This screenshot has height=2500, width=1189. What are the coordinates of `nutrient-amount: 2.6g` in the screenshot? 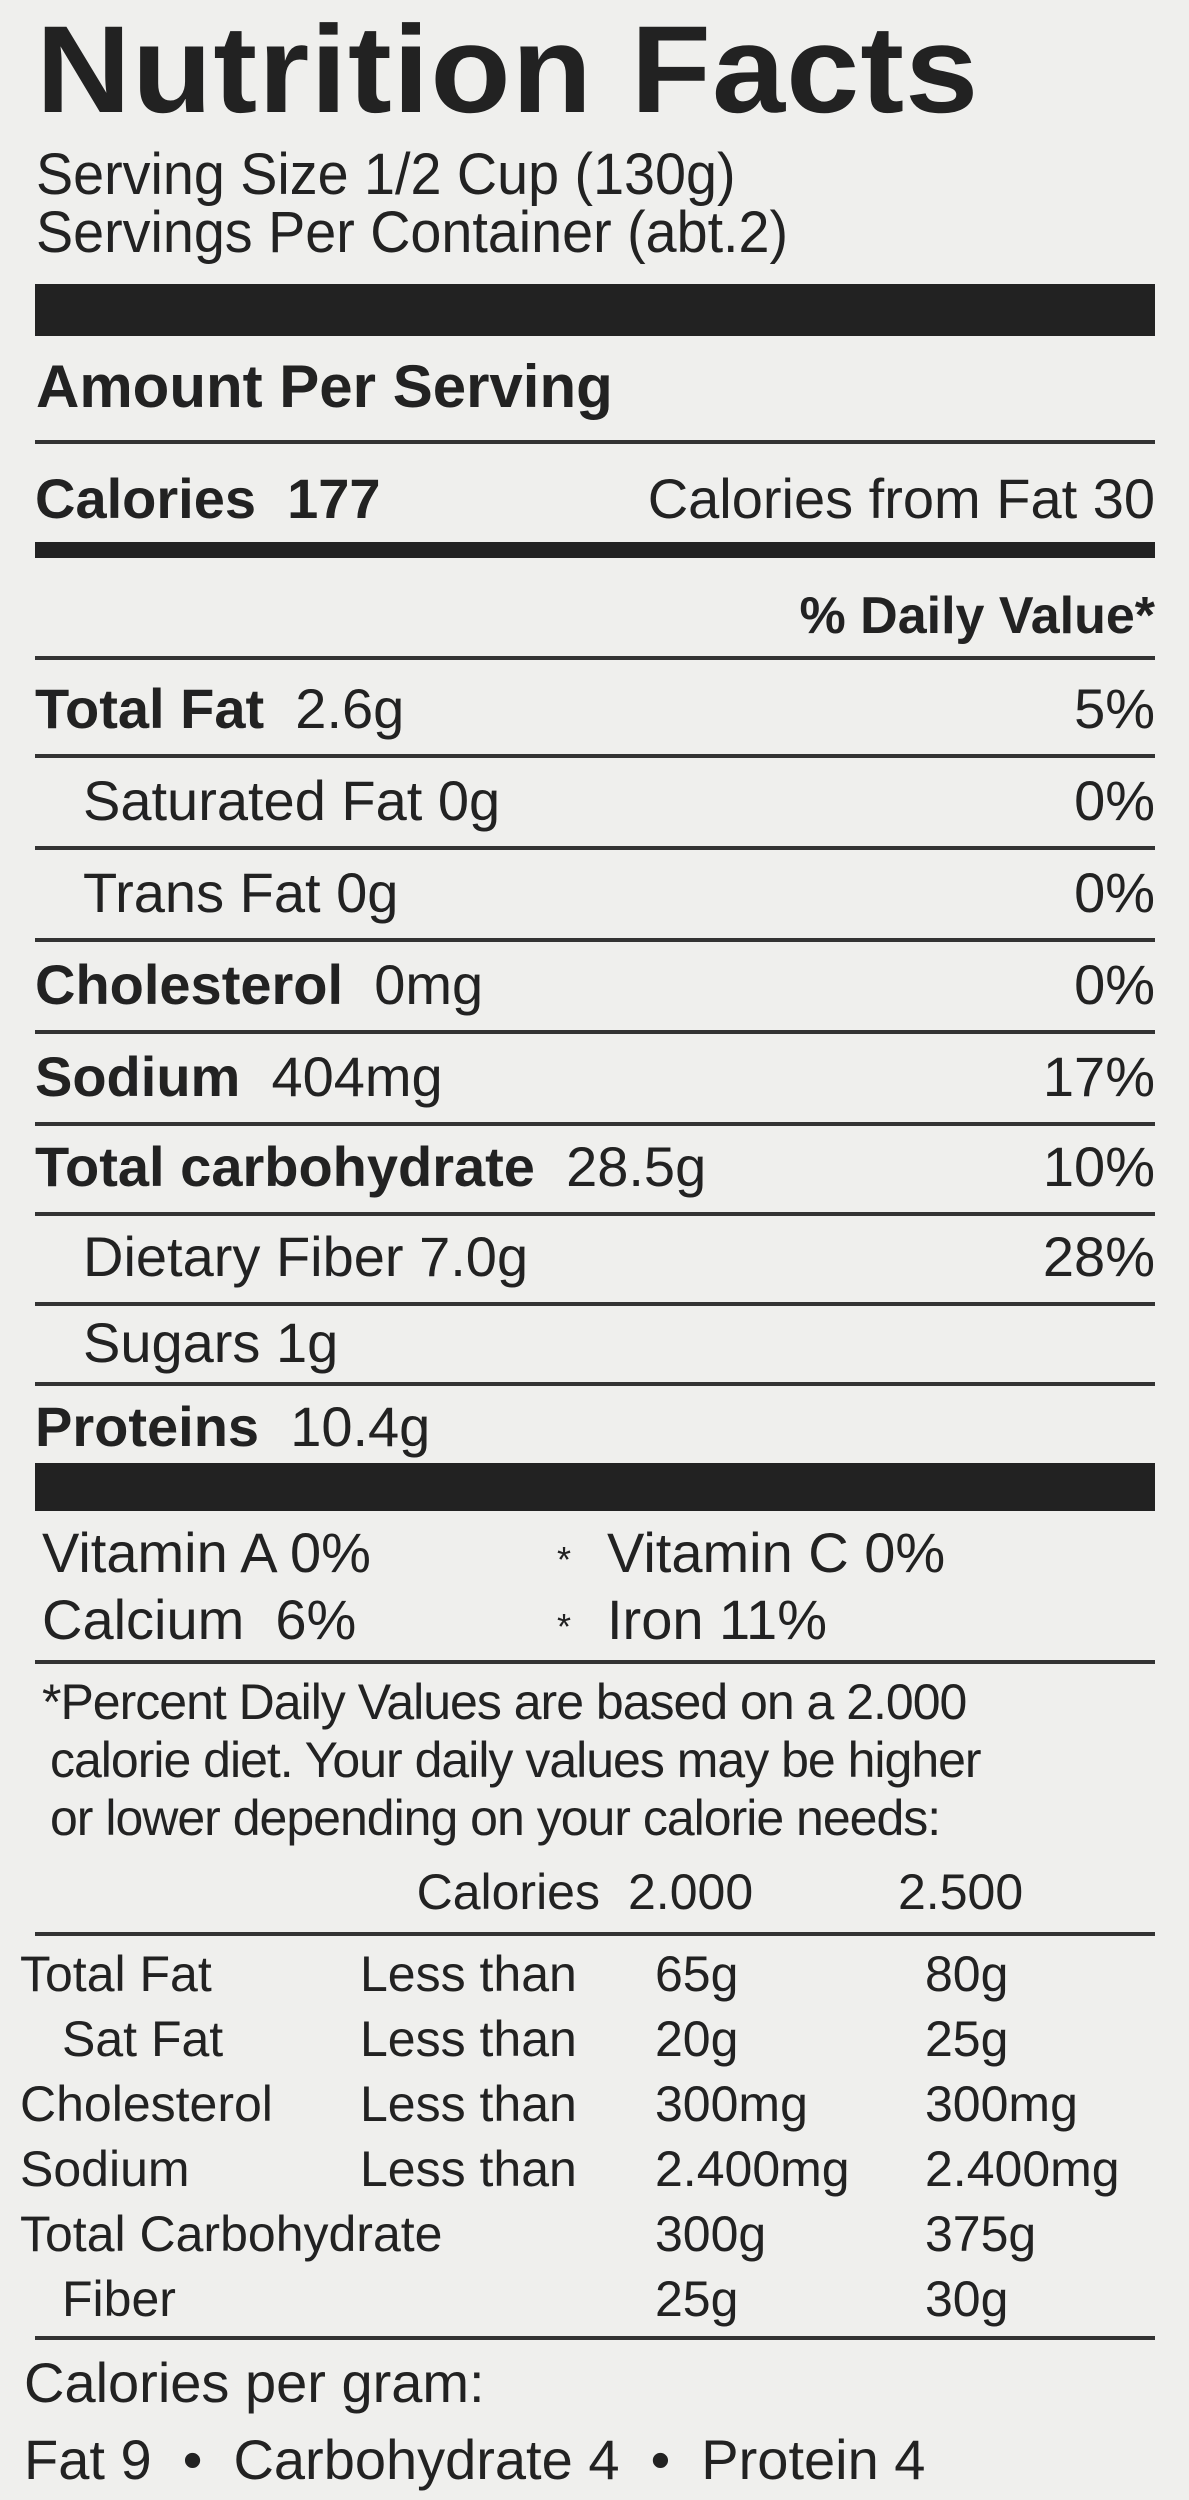 It's located at (350, 708).